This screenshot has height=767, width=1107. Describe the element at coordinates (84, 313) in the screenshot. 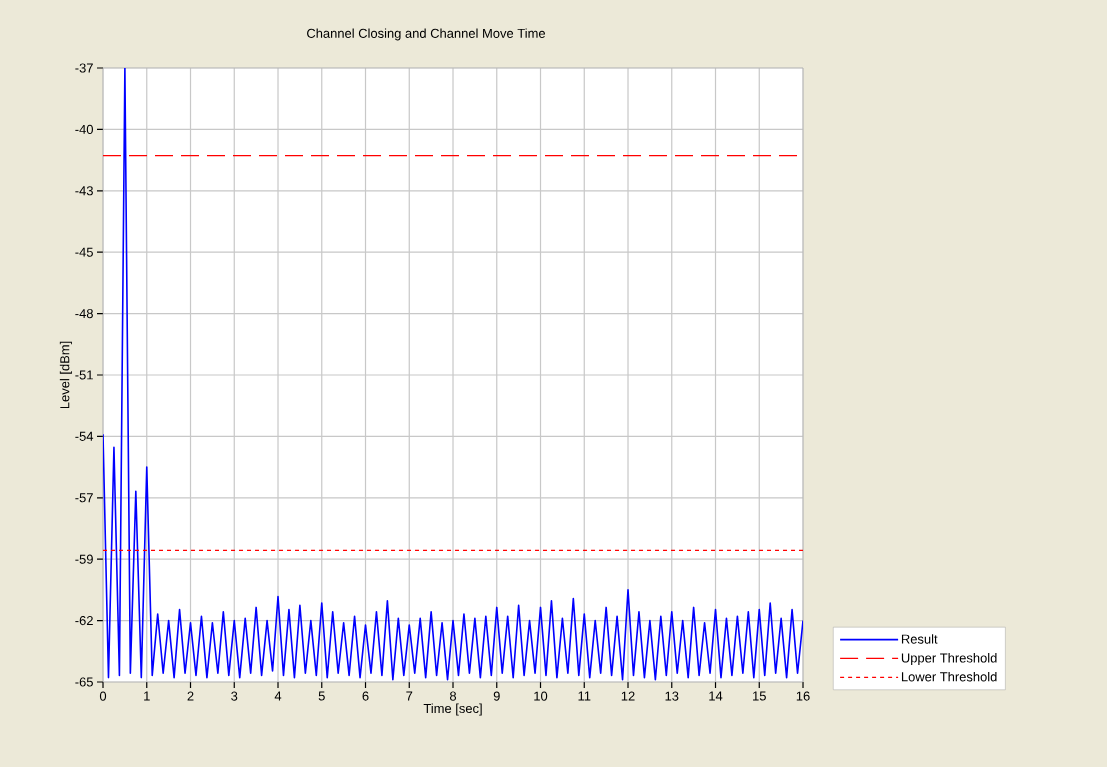

I see `y-tick-label: -48` at that location.